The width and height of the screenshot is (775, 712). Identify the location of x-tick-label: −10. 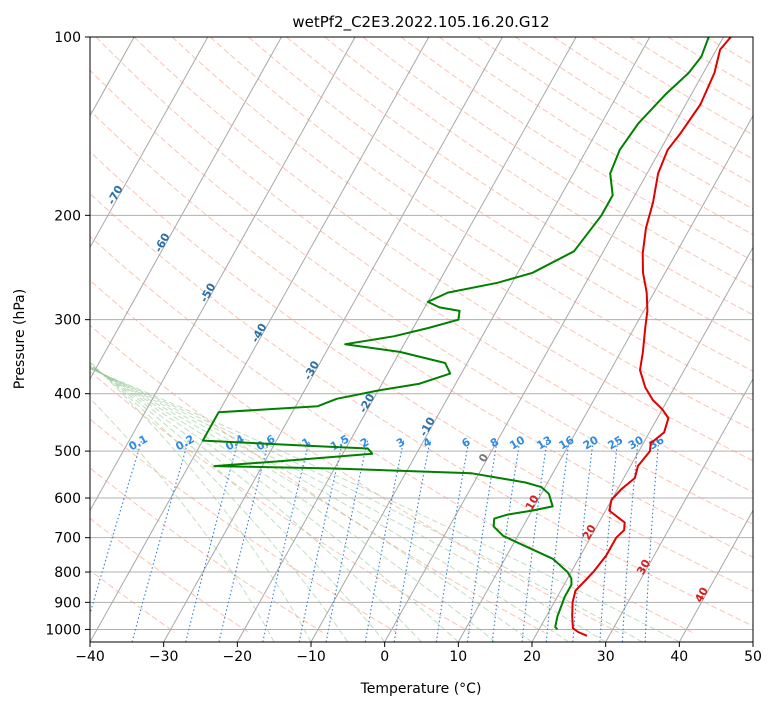
(311, 657).